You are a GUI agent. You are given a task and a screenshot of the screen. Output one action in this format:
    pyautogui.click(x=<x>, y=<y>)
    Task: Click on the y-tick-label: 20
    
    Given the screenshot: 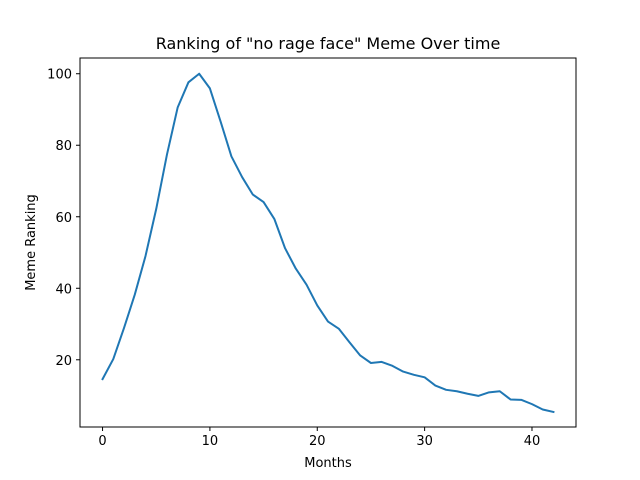 What is the action you would take?
    pyautogui.click(x=63, y=361)
    